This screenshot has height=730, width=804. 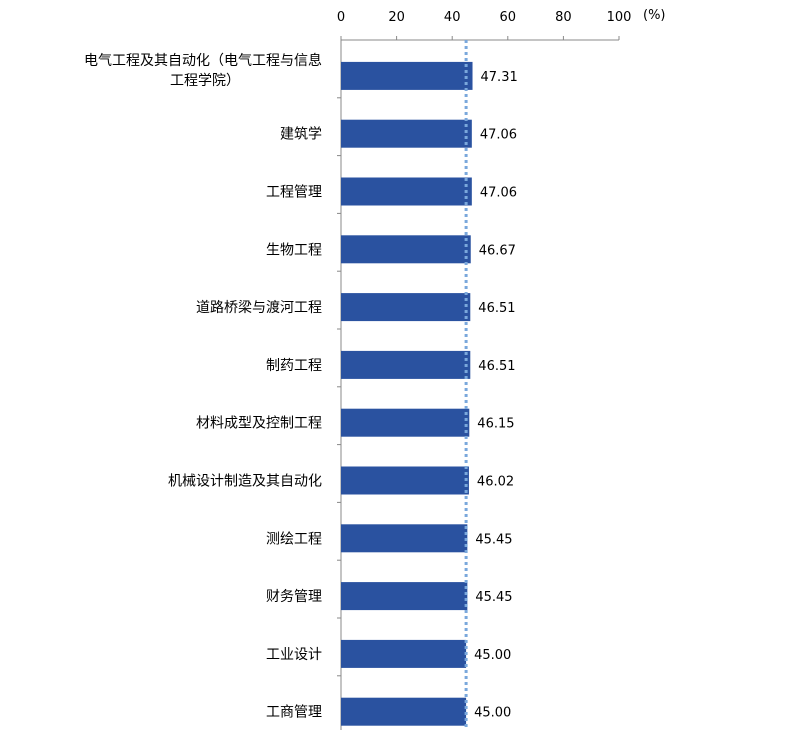 I want to click on category-label: 电气工程及其自动化（电气工程与信息, so click(x=203, y=60).